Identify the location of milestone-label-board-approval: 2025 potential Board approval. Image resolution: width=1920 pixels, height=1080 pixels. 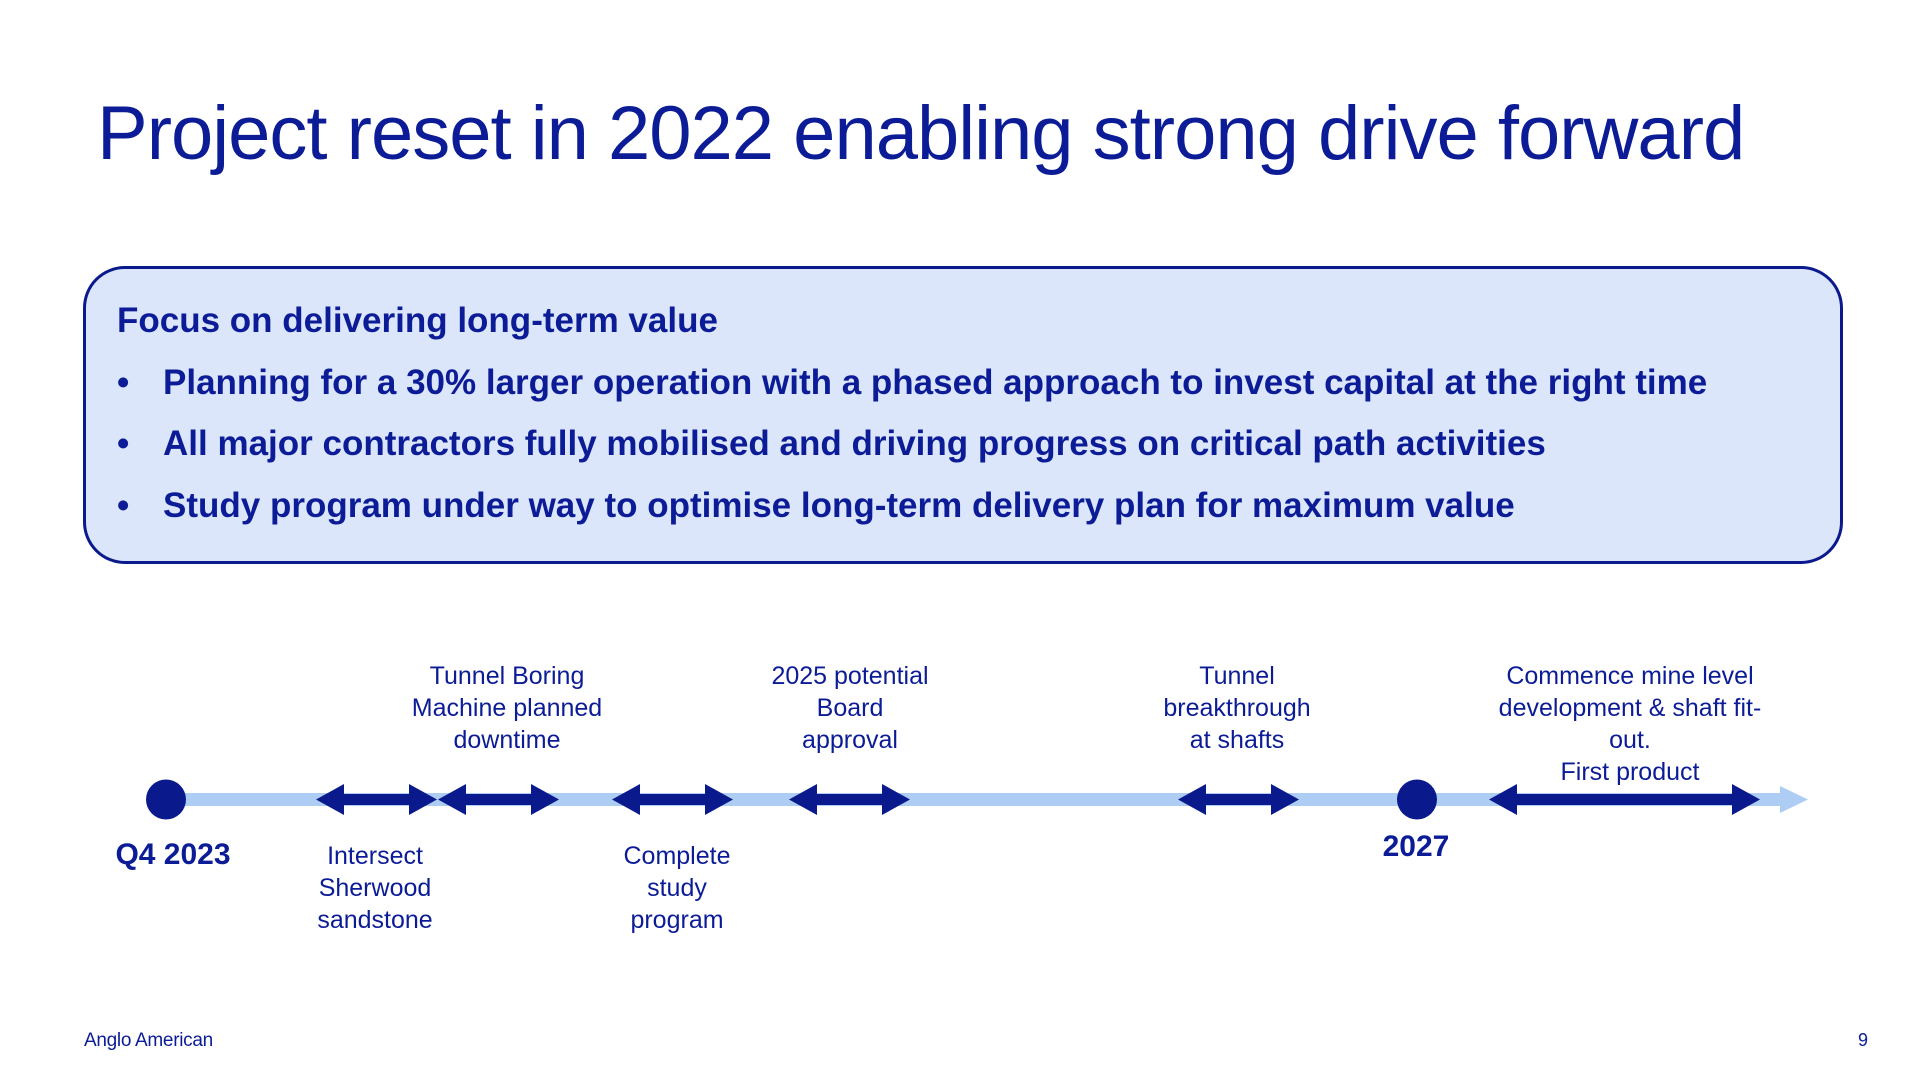
(850, 708).